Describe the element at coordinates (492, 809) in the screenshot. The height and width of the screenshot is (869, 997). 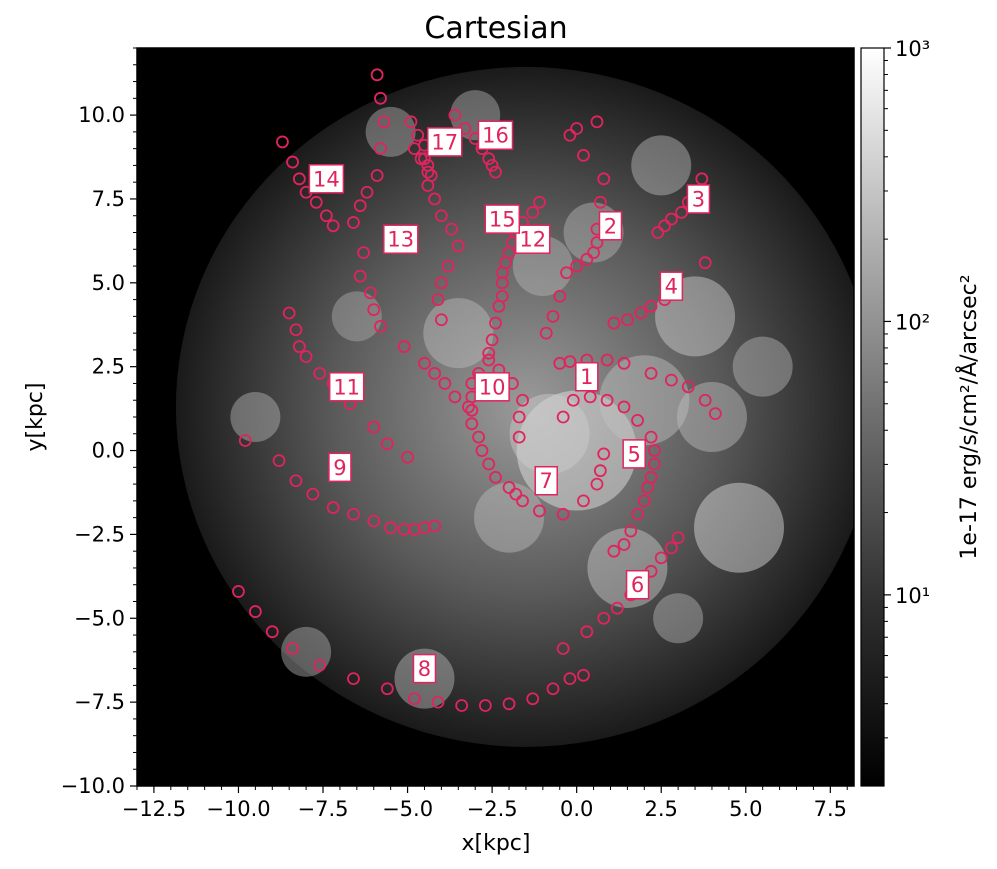
I see `x-tick-label: −2.5` at that location.